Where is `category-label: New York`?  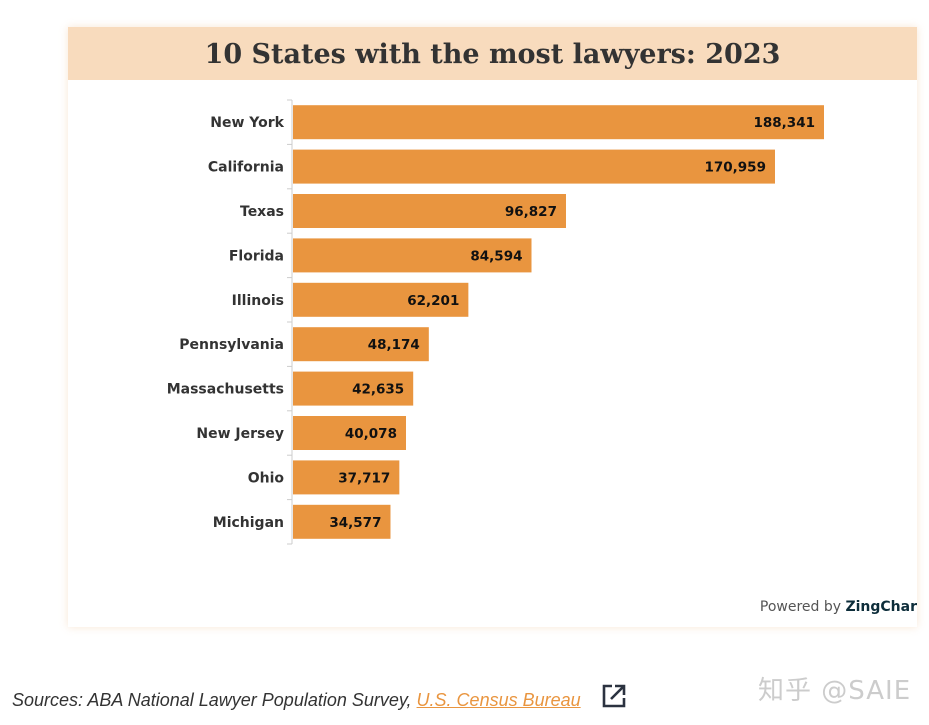
category-label: New York is located at coordinates (247, 123).